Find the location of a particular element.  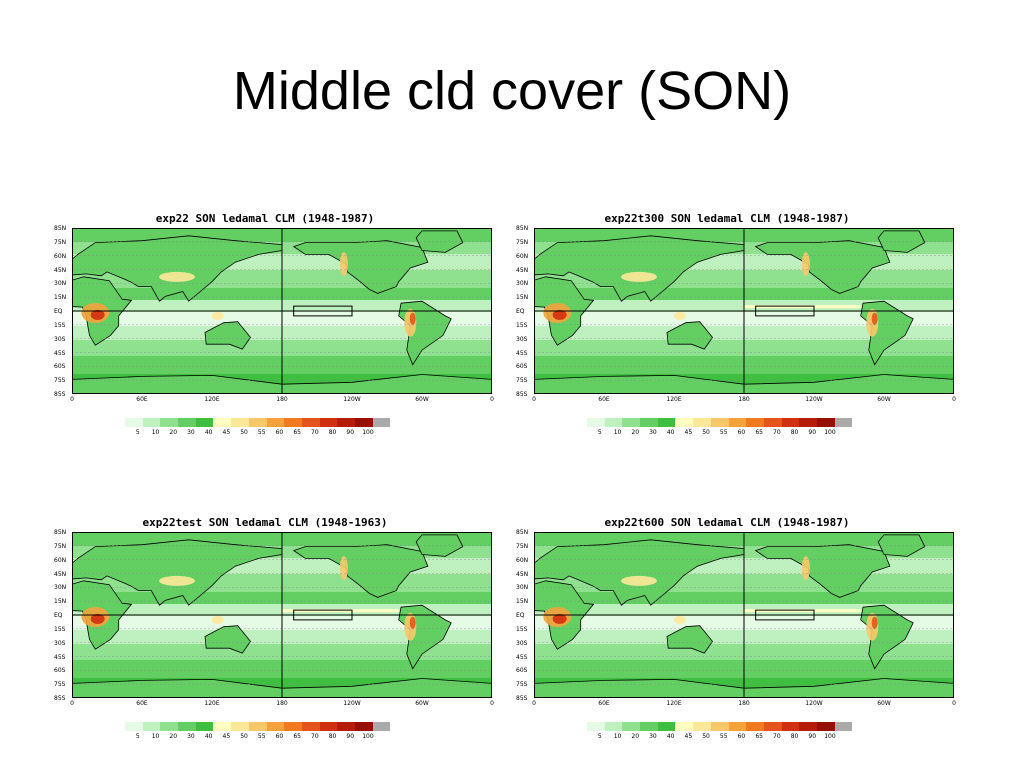

colorbar-tick-label: 80 is located at coordinates (332, 736).